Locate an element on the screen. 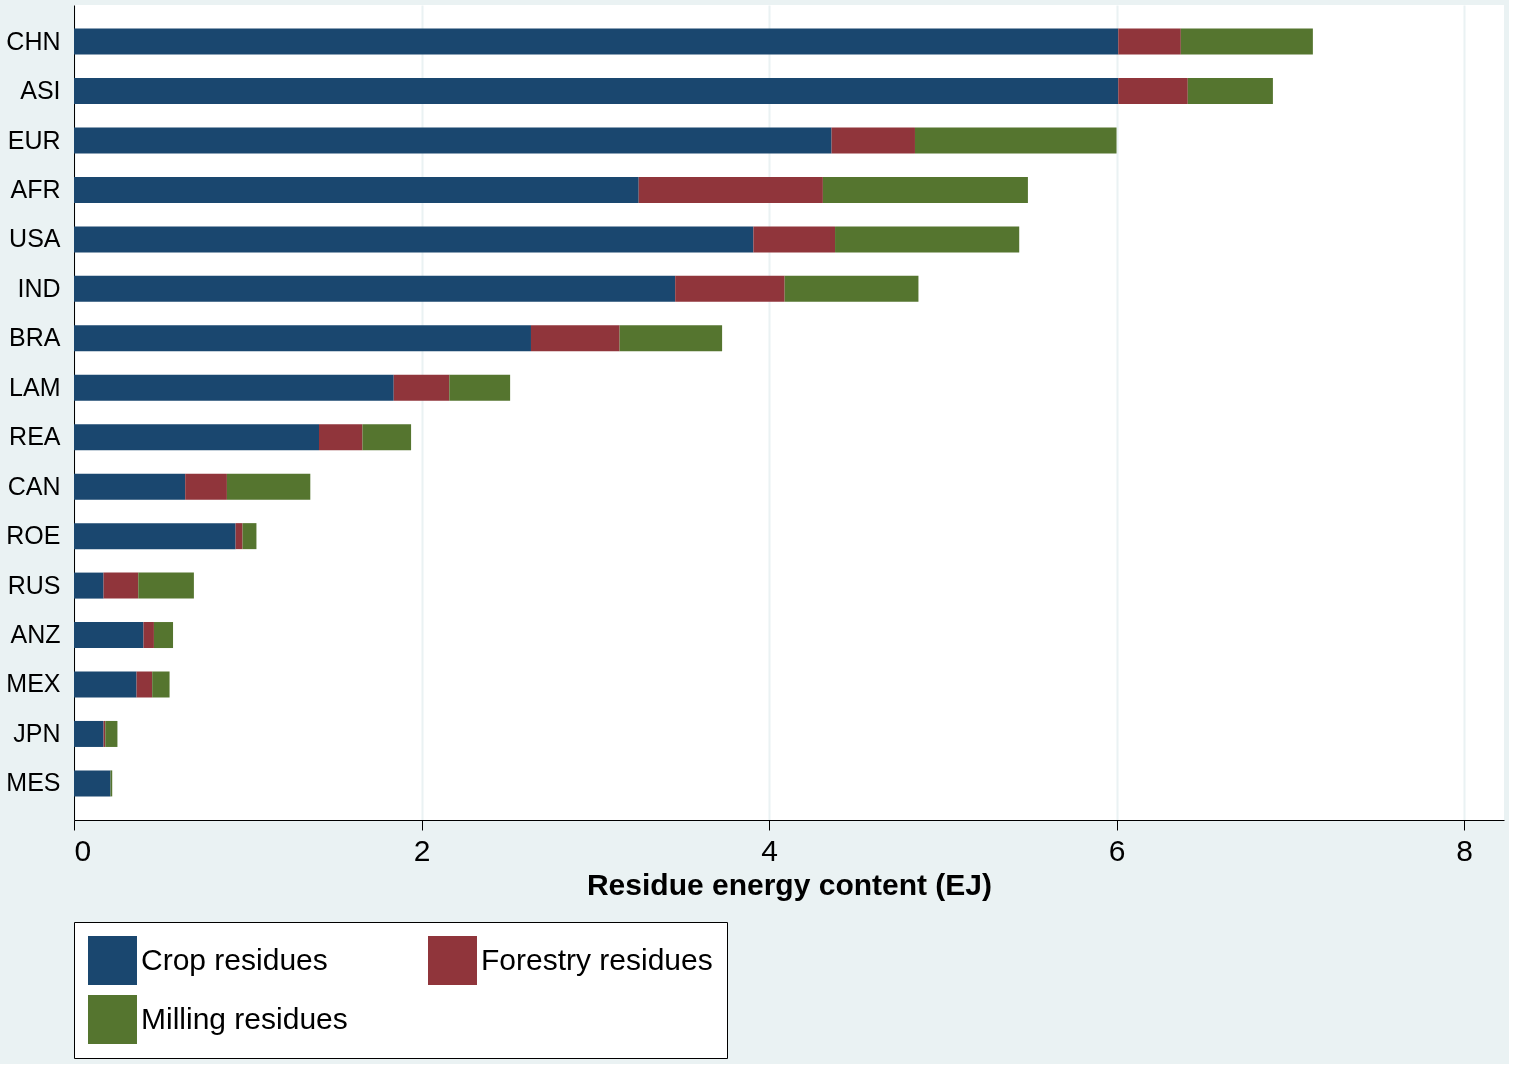  y-tick-label: USA is located at coordinates (35, 238).